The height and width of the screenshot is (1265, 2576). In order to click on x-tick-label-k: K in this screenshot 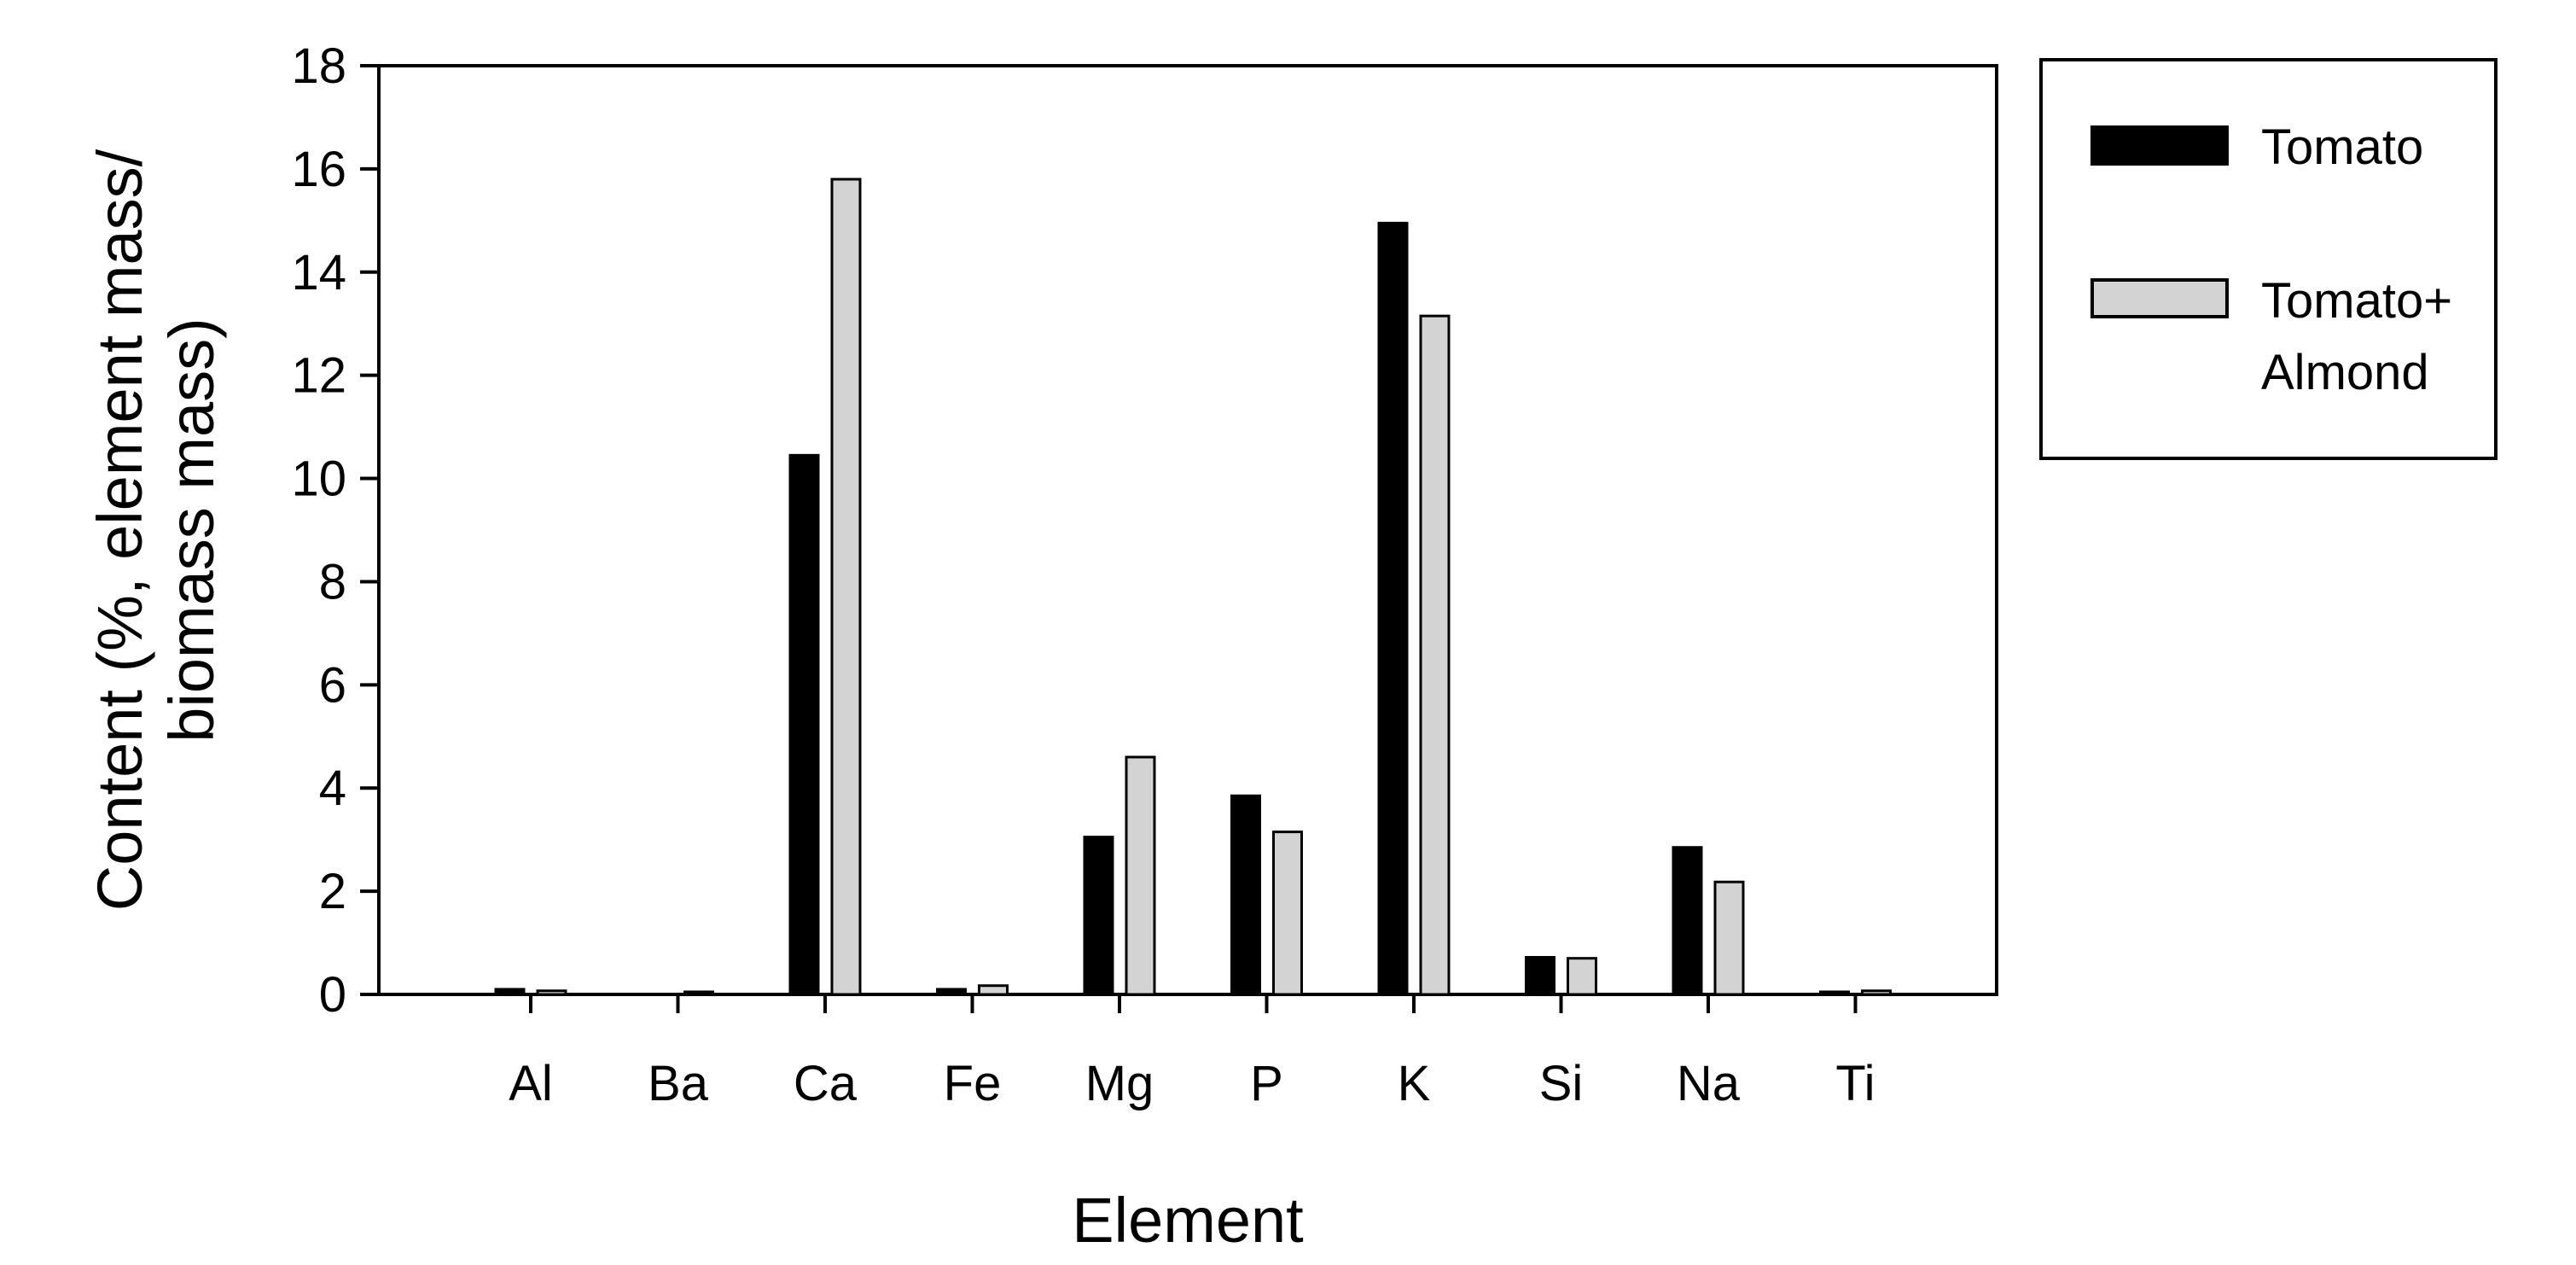, I will do `click(1414, 1083)`.